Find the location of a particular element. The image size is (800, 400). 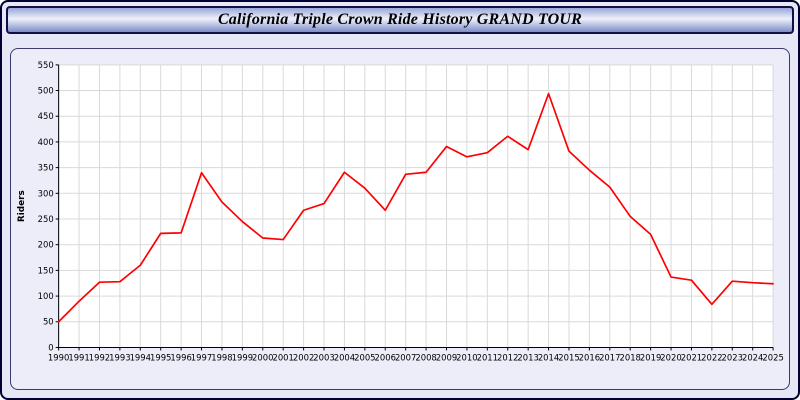

x-tick-label: 2011 is located at coordinates (487, 357).